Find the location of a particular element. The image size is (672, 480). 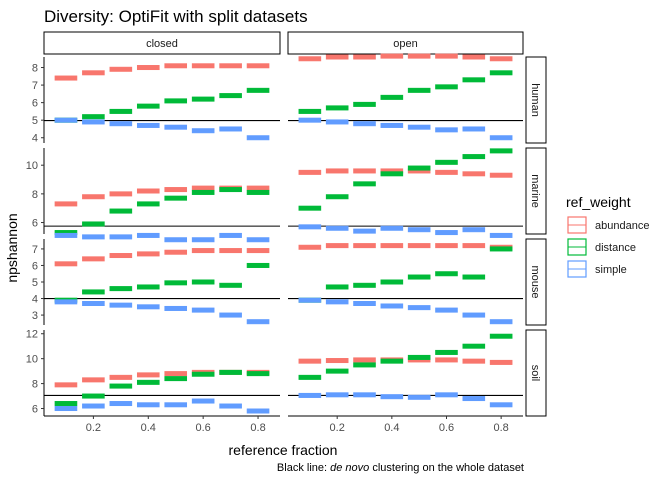

facet-strip-label-marine: marine is located at coordinates (535, 191).